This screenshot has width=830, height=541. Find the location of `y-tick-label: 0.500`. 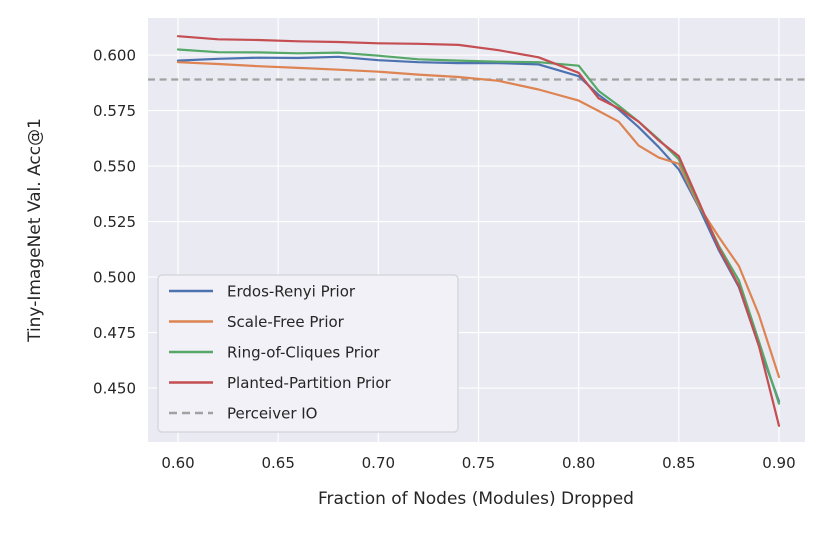

y-tick-label: 0.500 is located at coordinates (114, 278).